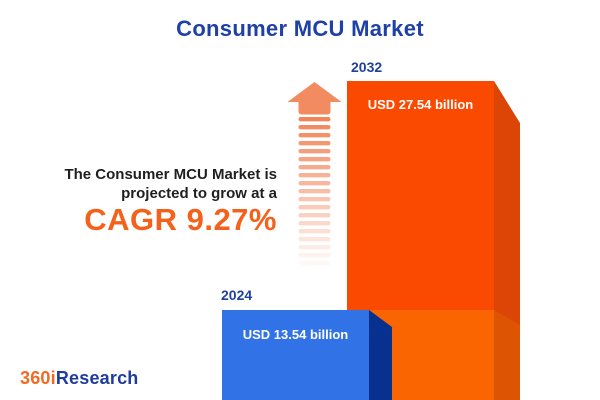 This screenshot has height=400, width=600. I want to click on growth-arrow-icon, so click(314, 174).